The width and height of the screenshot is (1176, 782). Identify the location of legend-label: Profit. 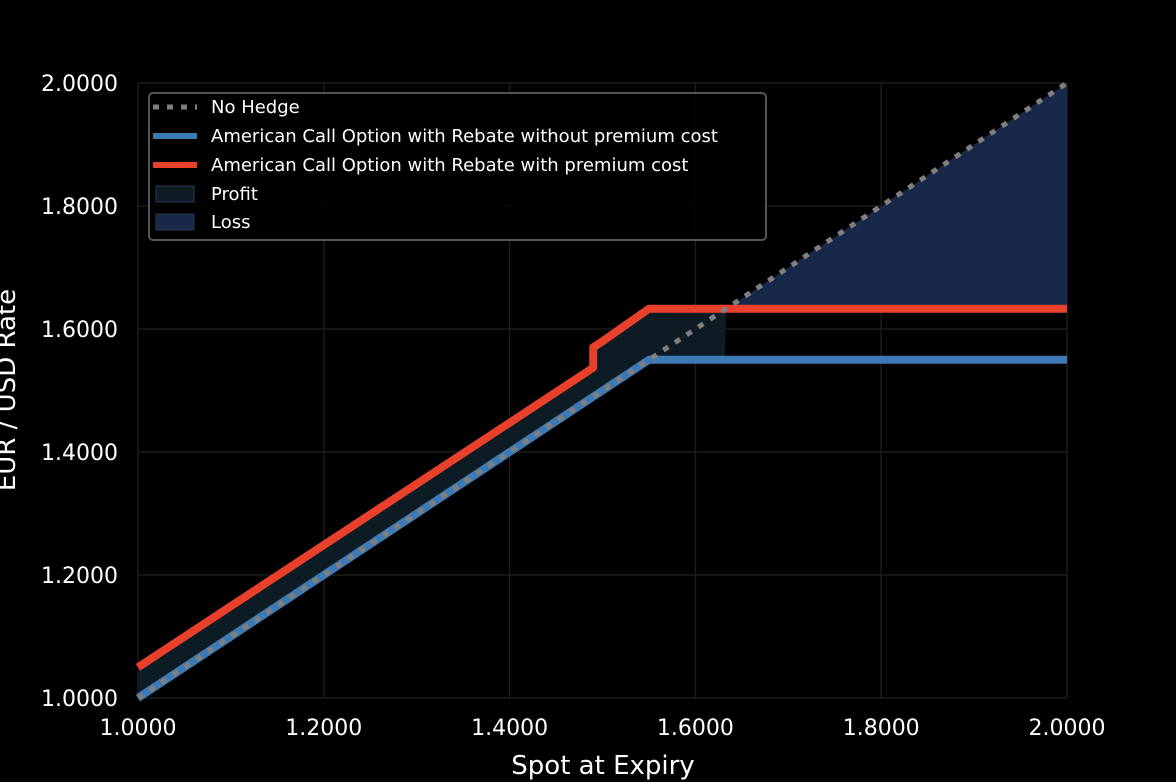
(234, 194).